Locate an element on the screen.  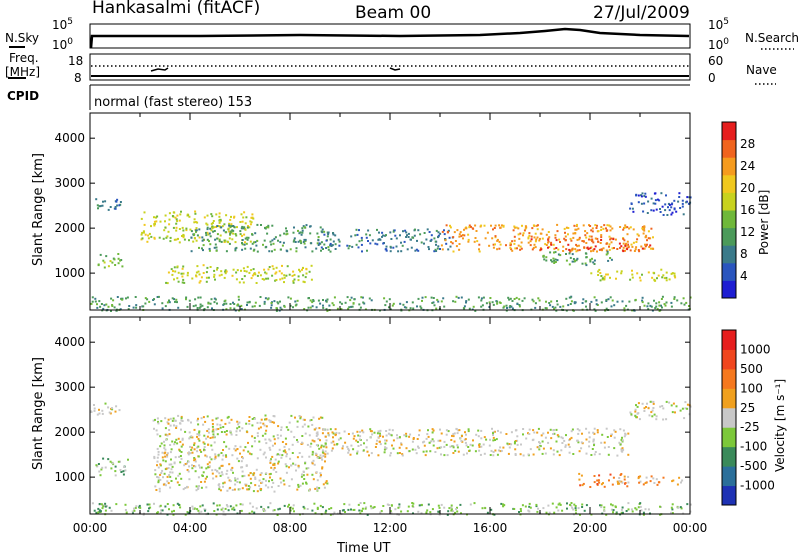
nsky-trace is located at coordinates (389, 38).